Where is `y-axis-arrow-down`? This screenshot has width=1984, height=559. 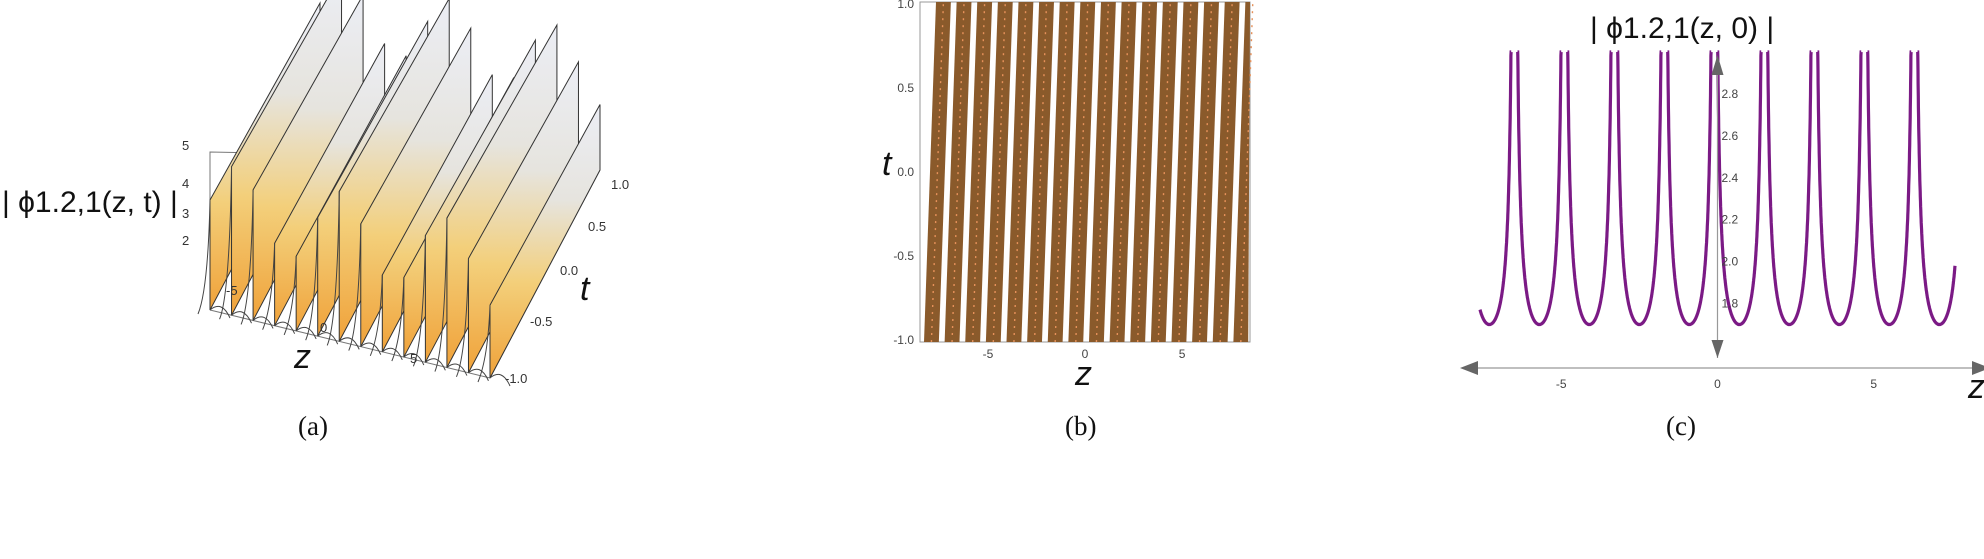
y-axis-arrow-down is located at coordinates (1717, 349).